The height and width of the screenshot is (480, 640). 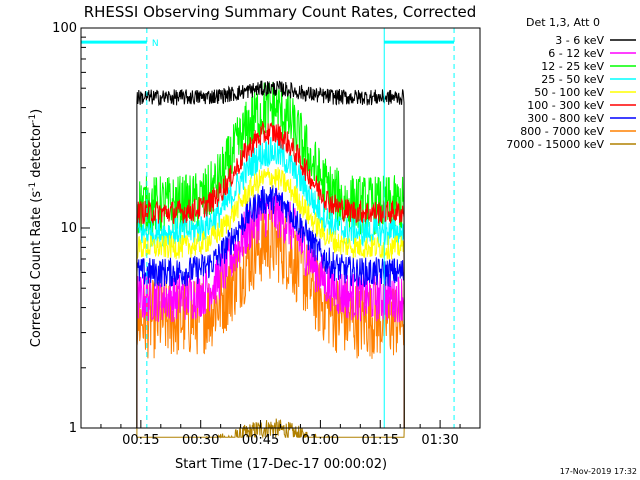 What do you see at coordinates (281, 464) in the screenshot?
I see `x-axis-label: Start Time (17-Dec-17 00:00:02)` at bounding box center [281, 464].